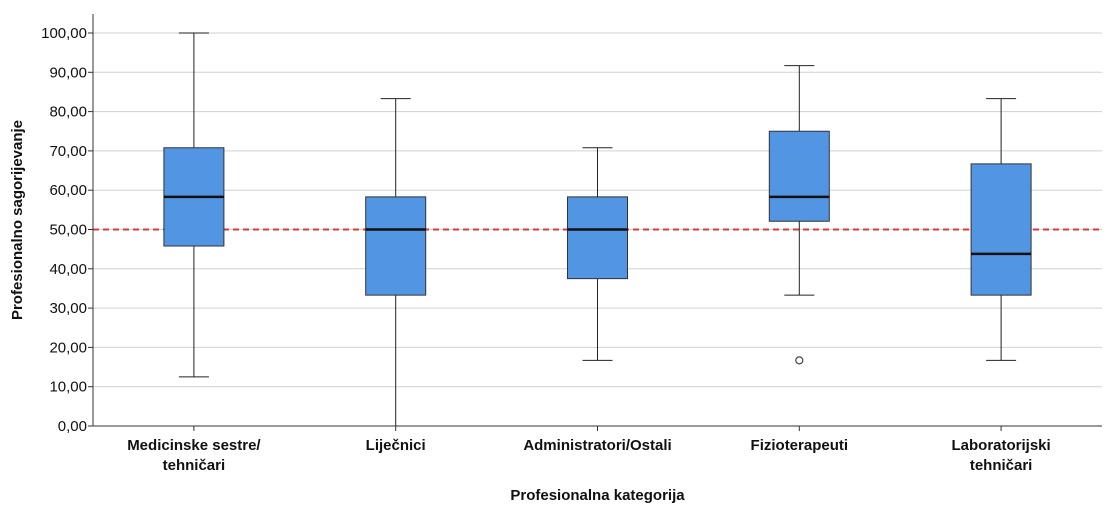  What do you see at coordinates (1000, 445) in the screenshot?
I see `x-category-label-line: Laboratorijski` at bounding box center [1000, 445].